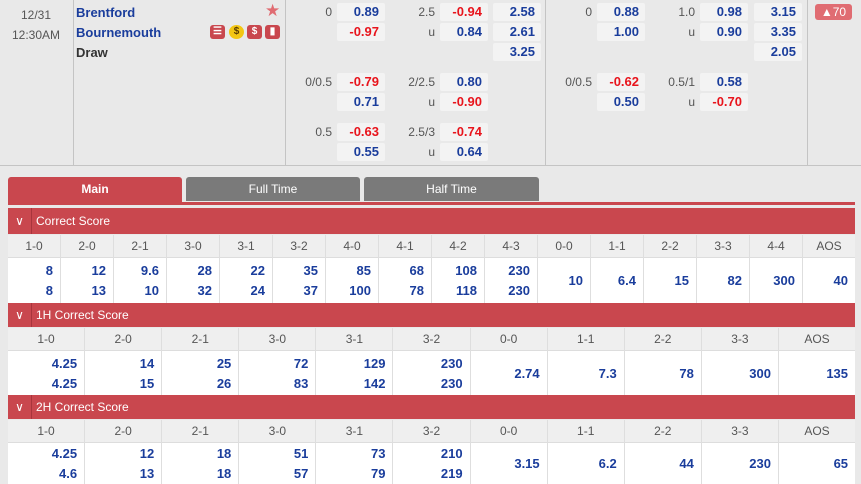 The height and width of the screenshot is (484, 861). What do you see at coordinates (734, 280) in the screenshot?
I see `odds-value: 82` at bounding box center [734, 280].